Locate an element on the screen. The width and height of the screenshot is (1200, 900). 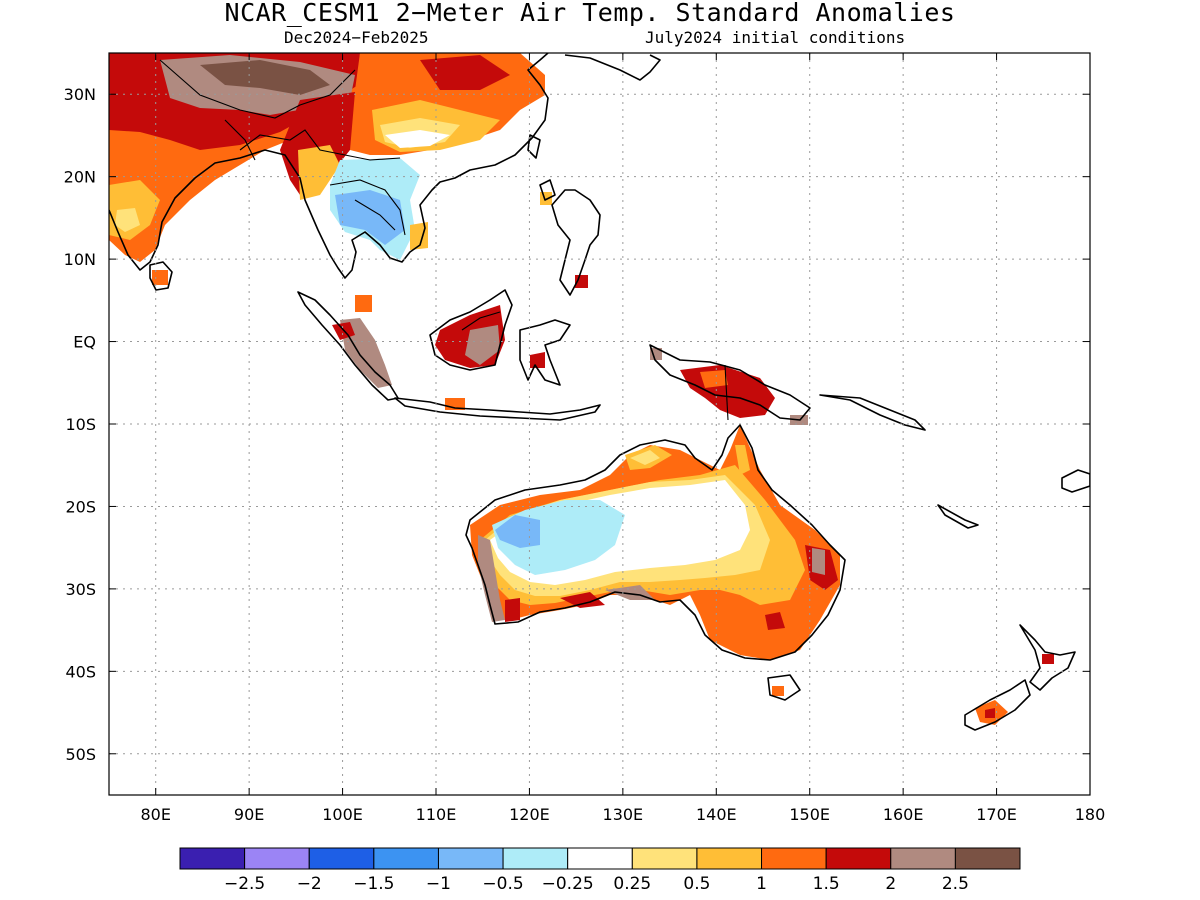
anomaly-fill-australia is located at coordinates (655, 560).